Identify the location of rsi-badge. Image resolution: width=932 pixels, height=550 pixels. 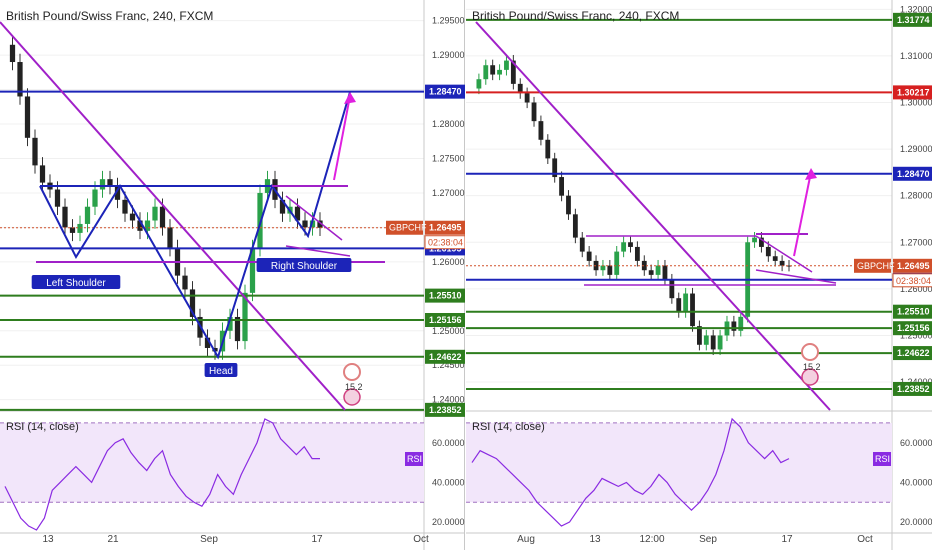
(882, 459).